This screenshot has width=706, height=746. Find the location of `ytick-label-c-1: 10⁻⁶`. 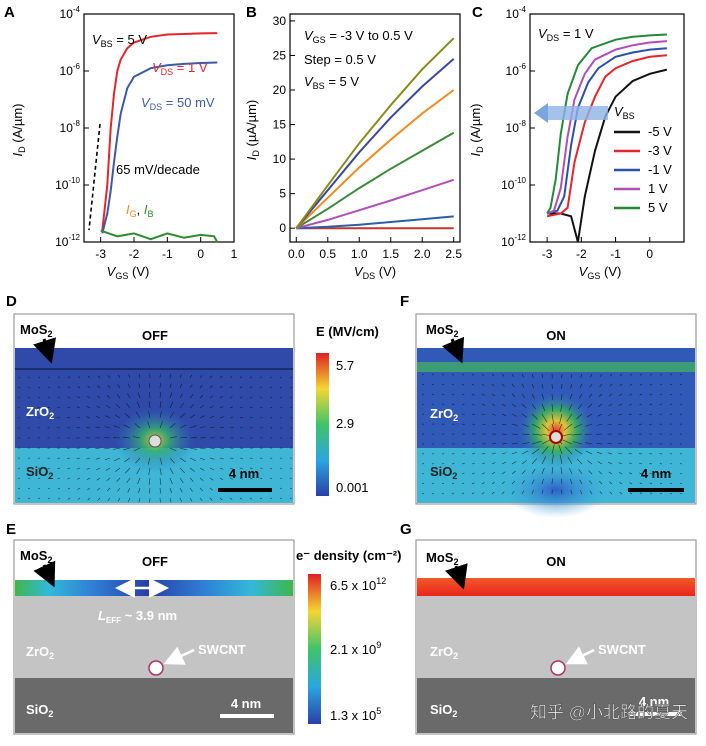

ytick-label-c-1: 10⁻⁶ is located at coordinates (516, 70).